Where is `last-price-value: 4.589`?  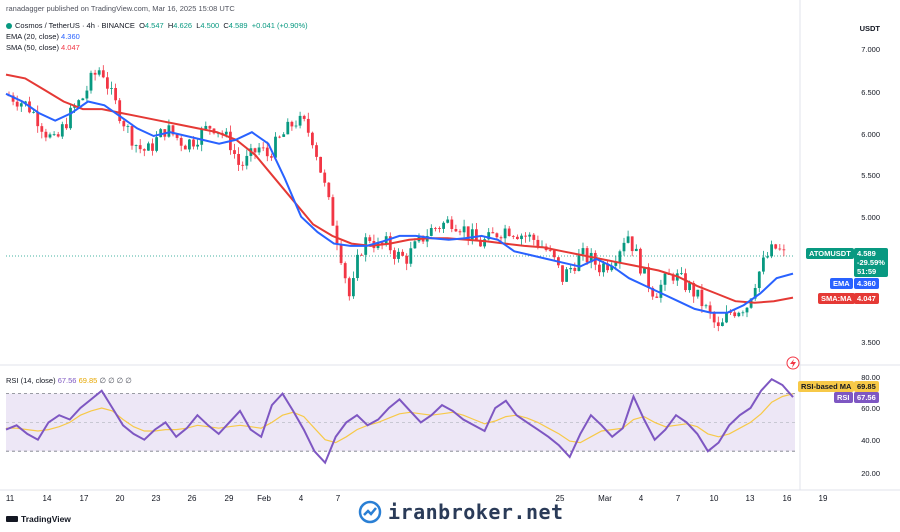
last-price-value: 4.589 is located at coordinates (866, 253).